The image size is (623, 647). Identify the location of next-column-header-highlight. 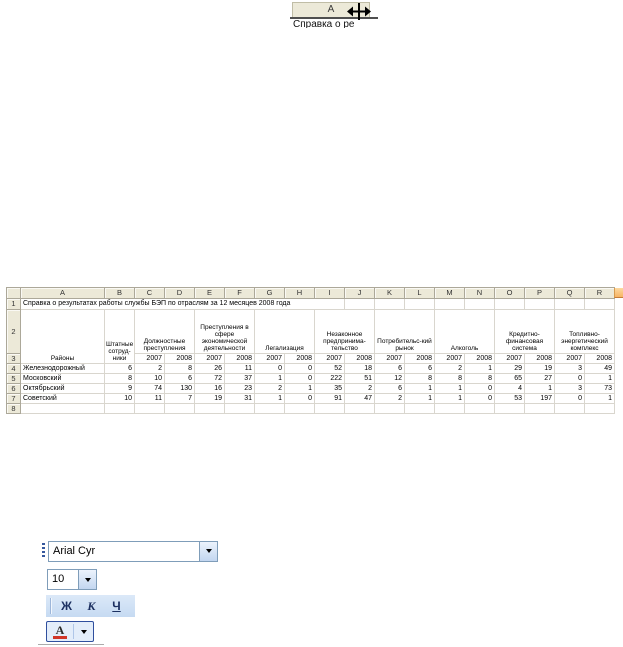
(618, 293).